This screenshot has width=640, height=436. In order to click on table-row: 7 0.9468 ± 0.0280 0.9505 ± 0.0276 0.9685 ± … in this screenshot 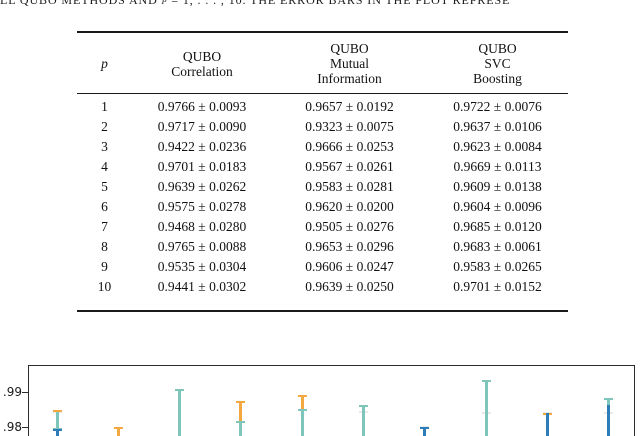, I will do `click(322, 227)`.